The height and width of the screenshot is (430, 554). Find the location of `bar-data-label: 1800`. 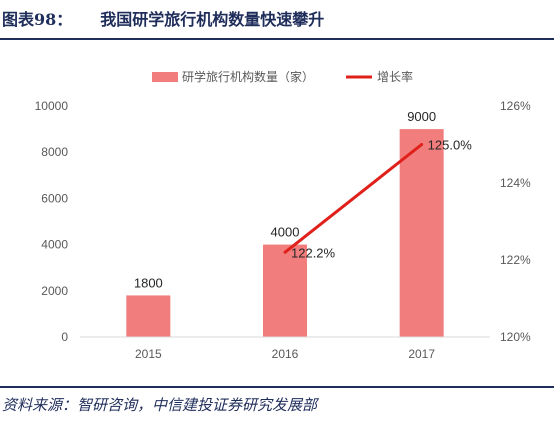

bar-data-label: 1800 is located at coordinates (148, 282).